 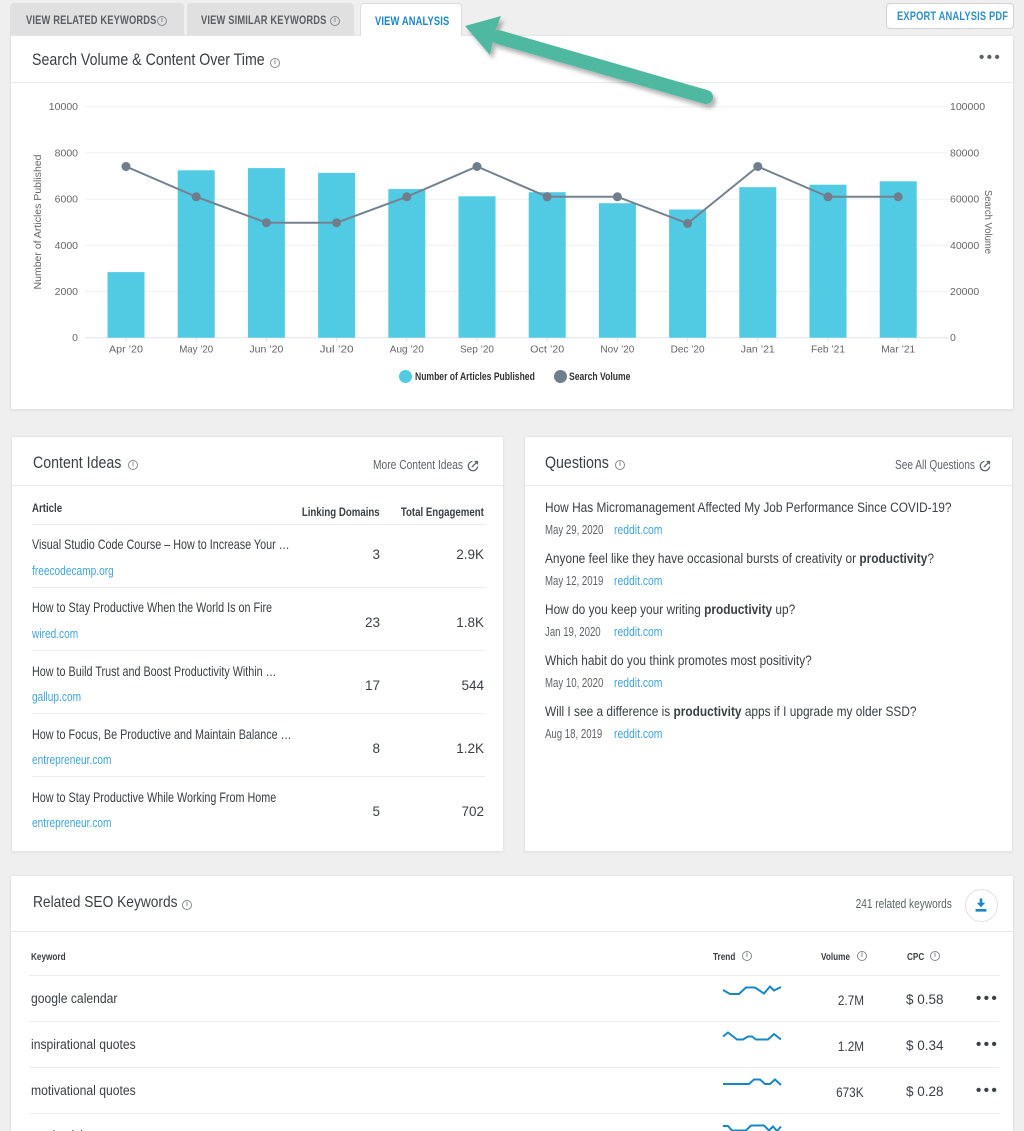 What do you see at coordinates (617, 350) in the screenshot?
I see `svg-text: Nov ’20` at bounding box center [617, 350].